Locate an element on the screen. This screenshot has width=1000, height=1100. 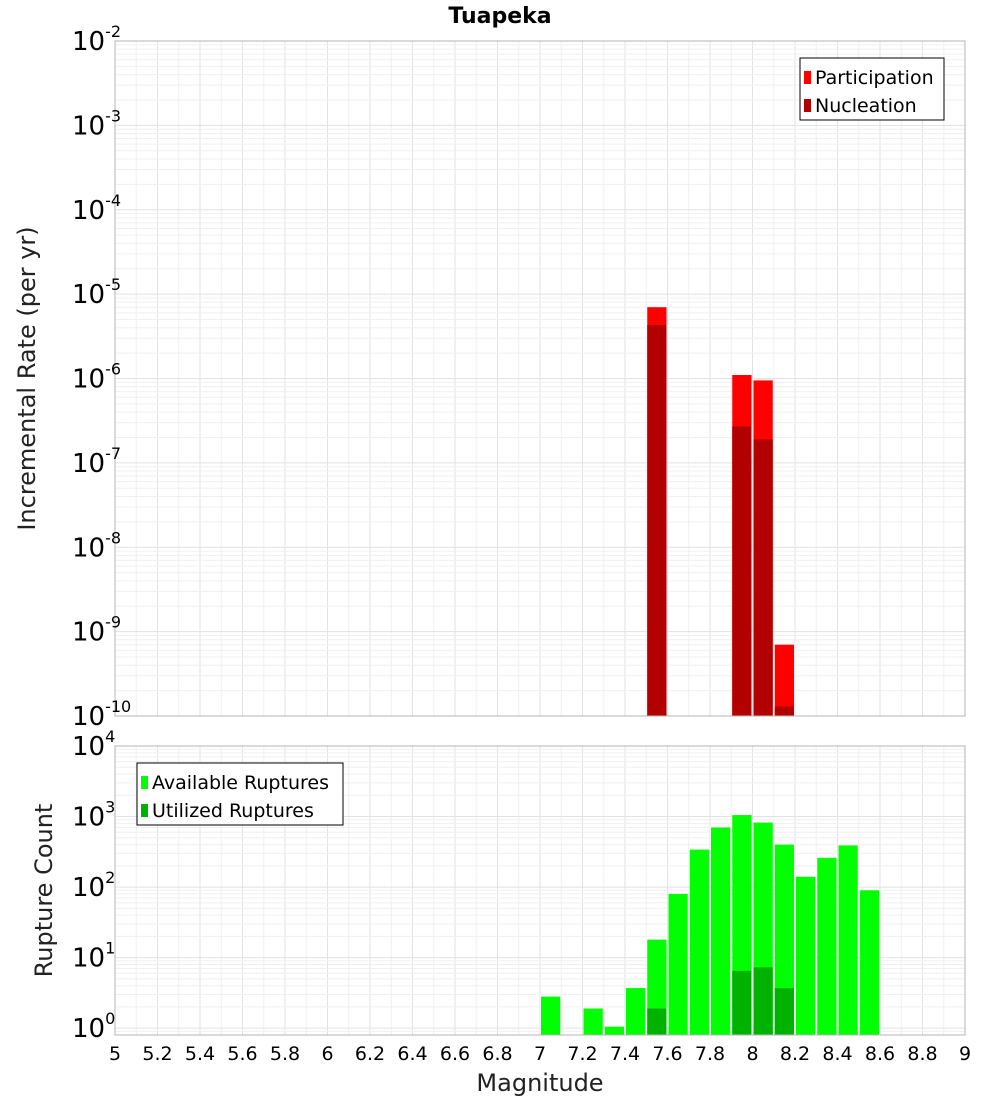
legend-entry: Participation is located at coordinates (874, 78).